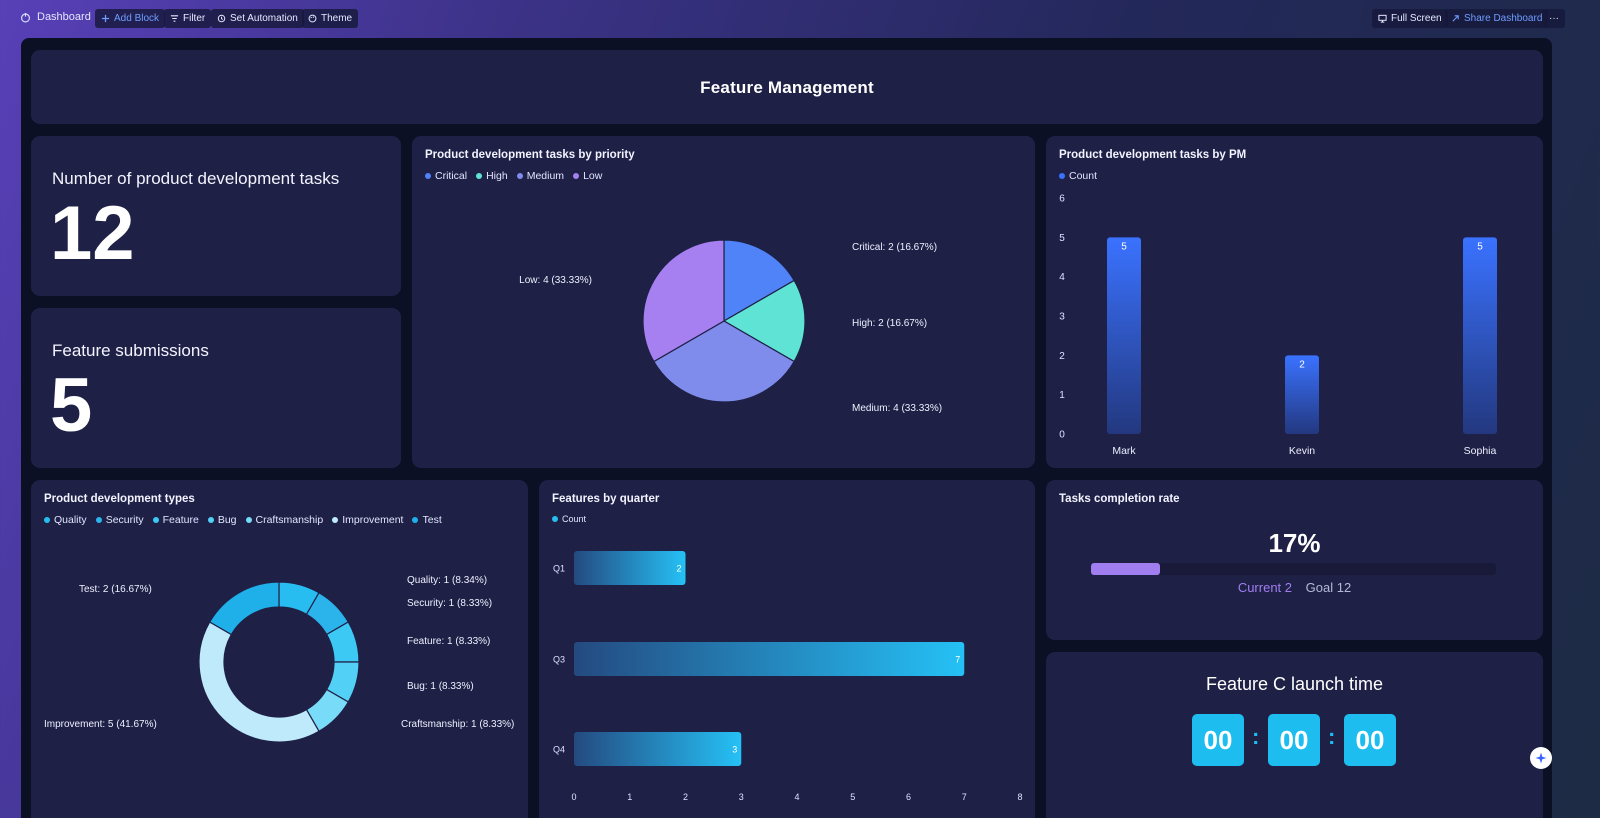 The height and width of the screenshot is (818, 1600). I want to click on bar-data-label: 2, so click(678, 569).